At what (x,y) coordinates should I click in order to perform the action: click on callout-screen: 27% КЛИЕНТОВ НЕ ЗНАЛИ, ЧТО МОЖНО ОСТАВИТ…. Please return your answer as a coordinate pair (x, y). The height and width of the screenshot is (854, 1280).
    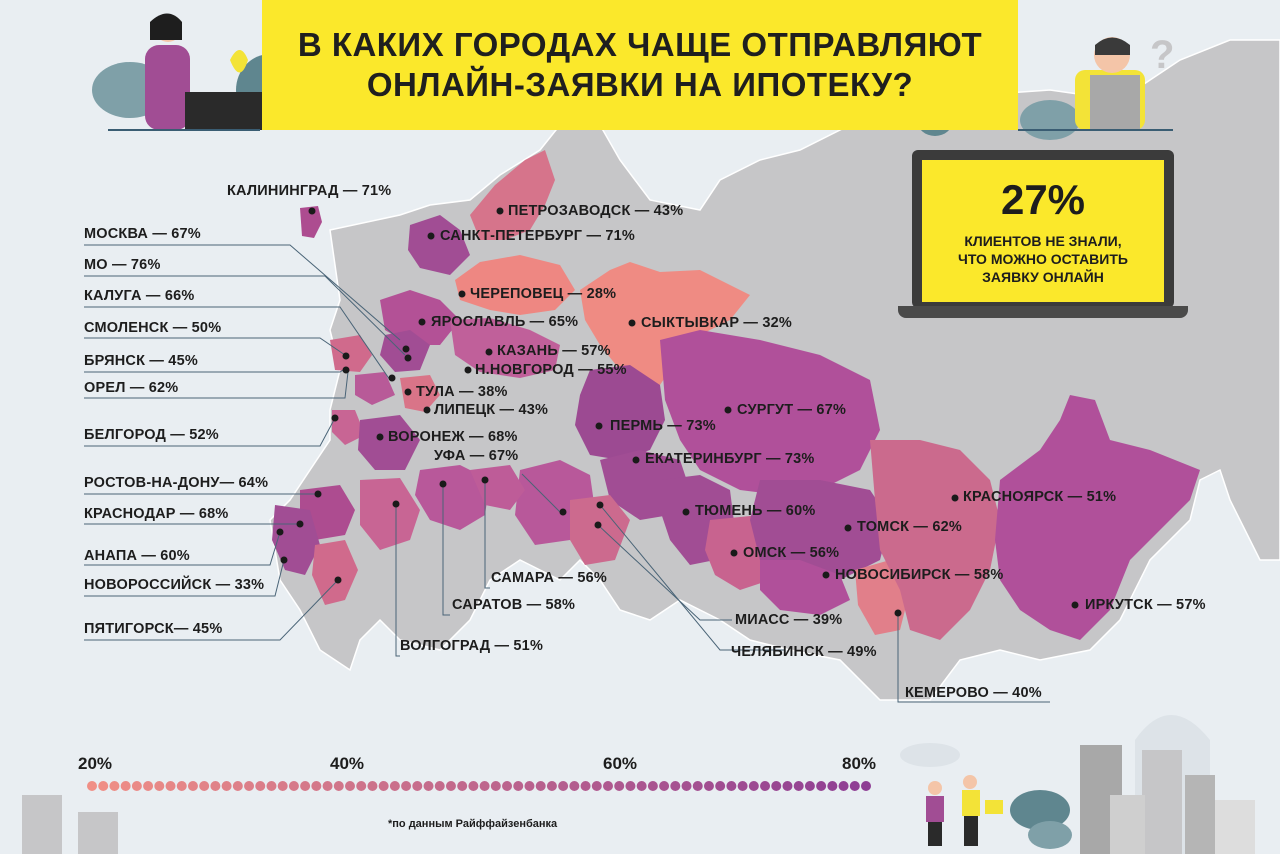
    Looking at the image, I should click on (1043, 231).